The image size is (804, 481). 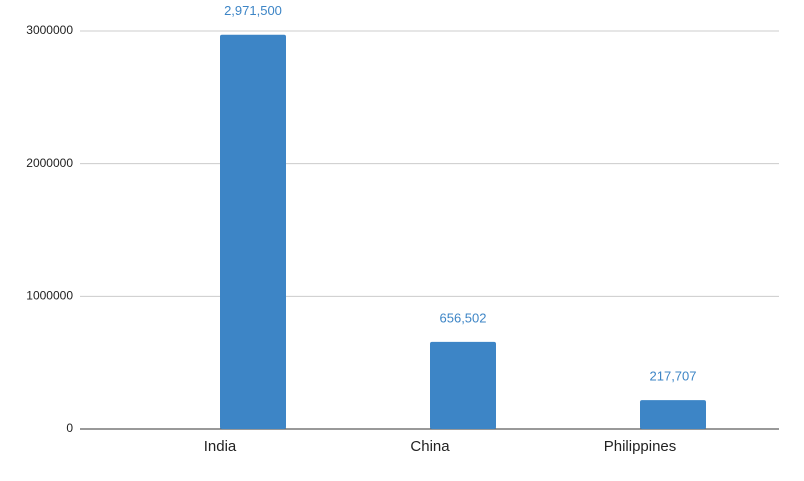 I want to click on y-tick-label: 3000000, so click(x=49, y=30).